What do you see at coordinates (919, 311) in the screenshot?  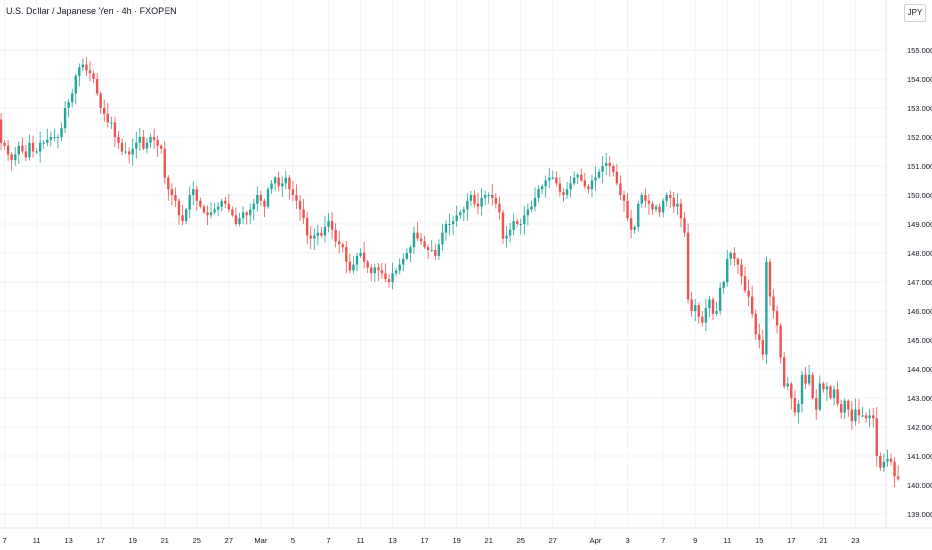 I see `y-tick-label: 146.000` at bounding box center [919, 311].